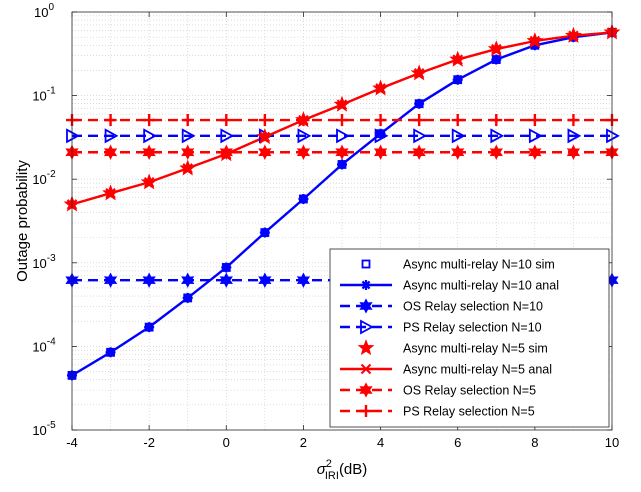 This screenshot has height=492, width=641. I want to click on legend-label-0: Async multi-relay N=10 sim, so click(479, 265).